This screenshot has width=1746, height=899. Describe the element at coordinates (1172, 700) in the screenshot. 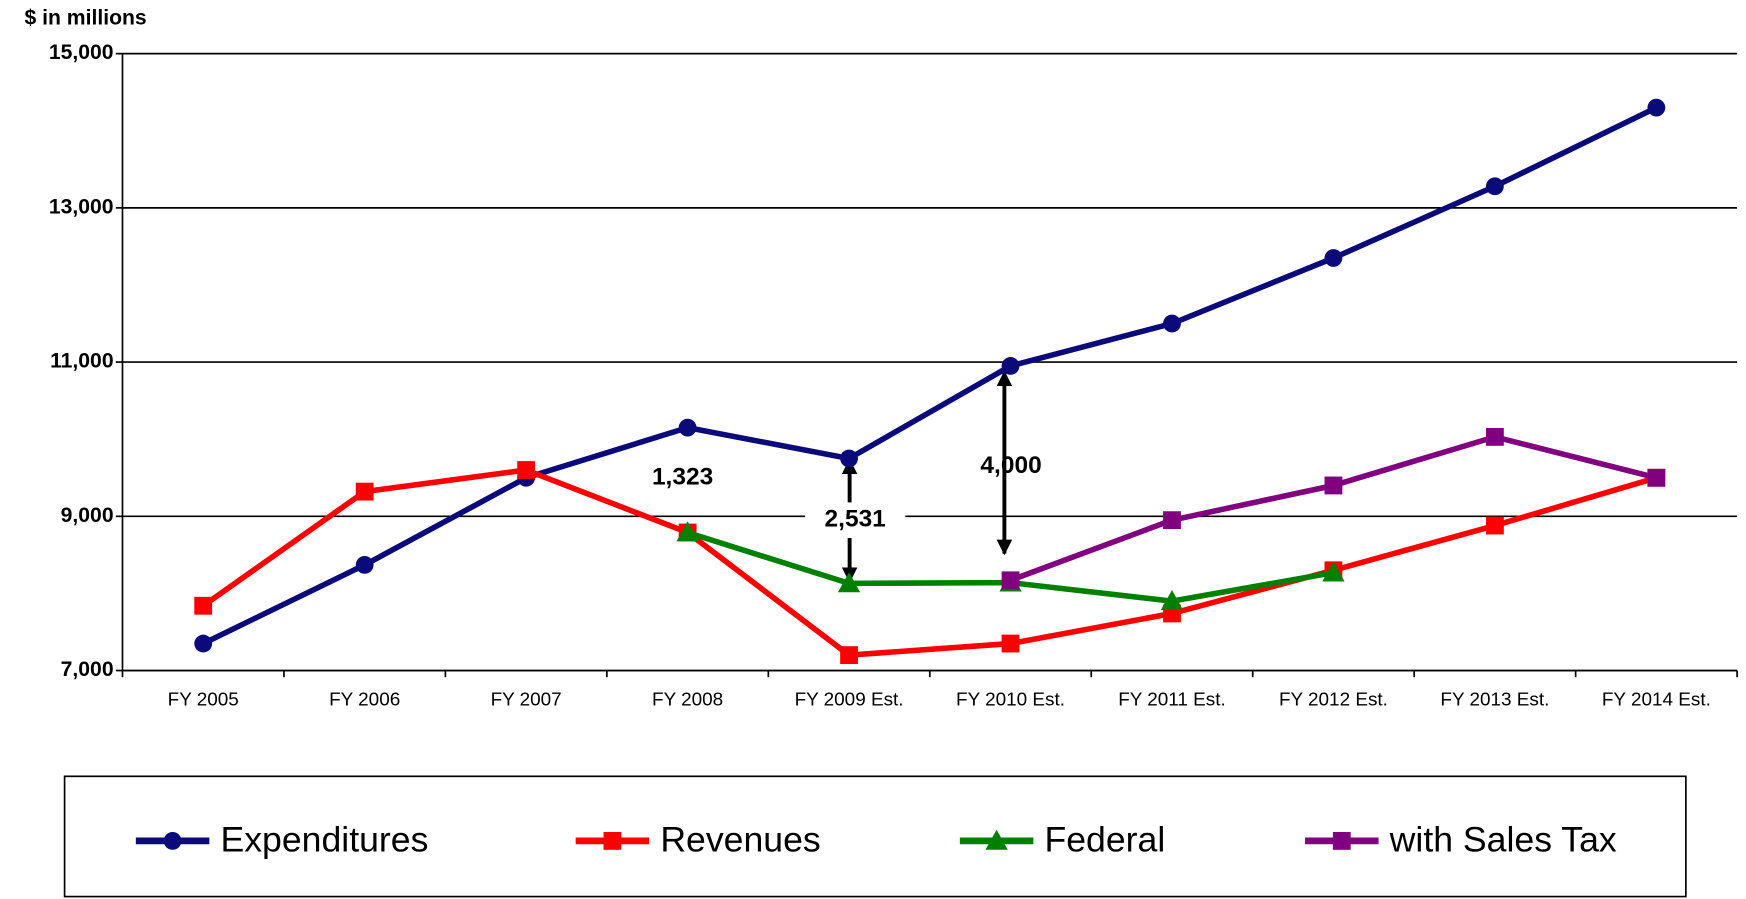

I see `x-tick-label: FY 2011 Est.` at that location.